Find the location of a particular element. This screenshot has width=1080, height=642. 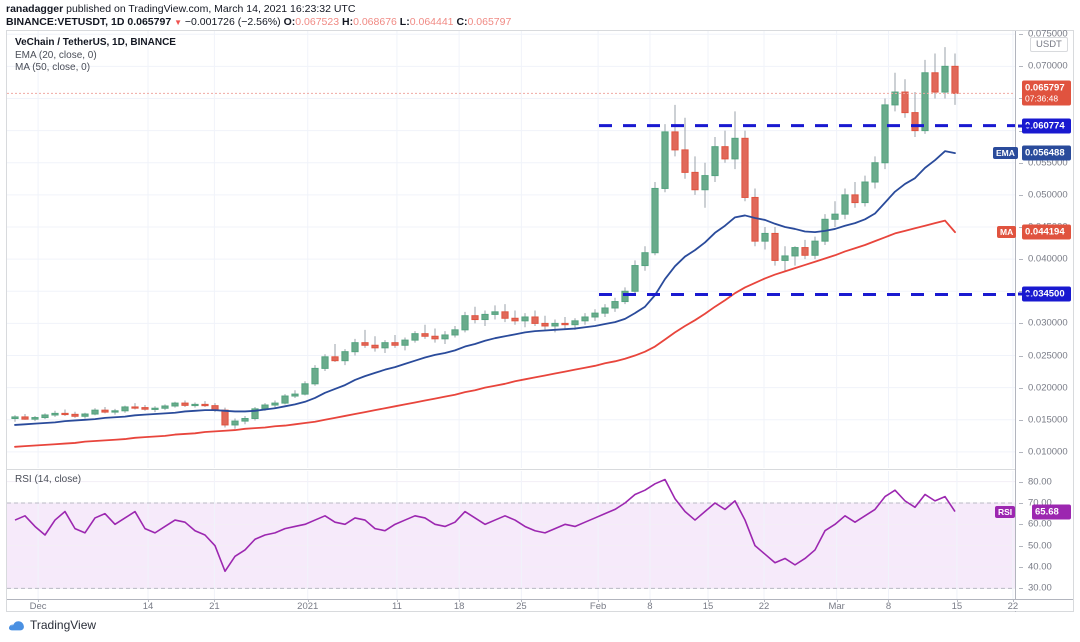

price-axis-label: 0.050000 is located at coordinates (1048, 195).